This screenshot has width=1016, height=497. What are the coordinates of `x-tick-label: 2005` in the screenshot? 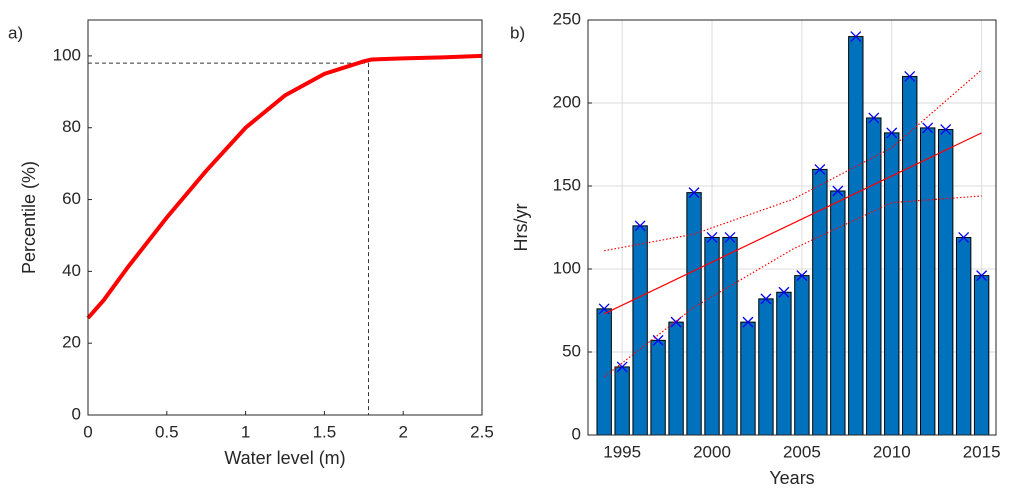 It's located at (802, 451).